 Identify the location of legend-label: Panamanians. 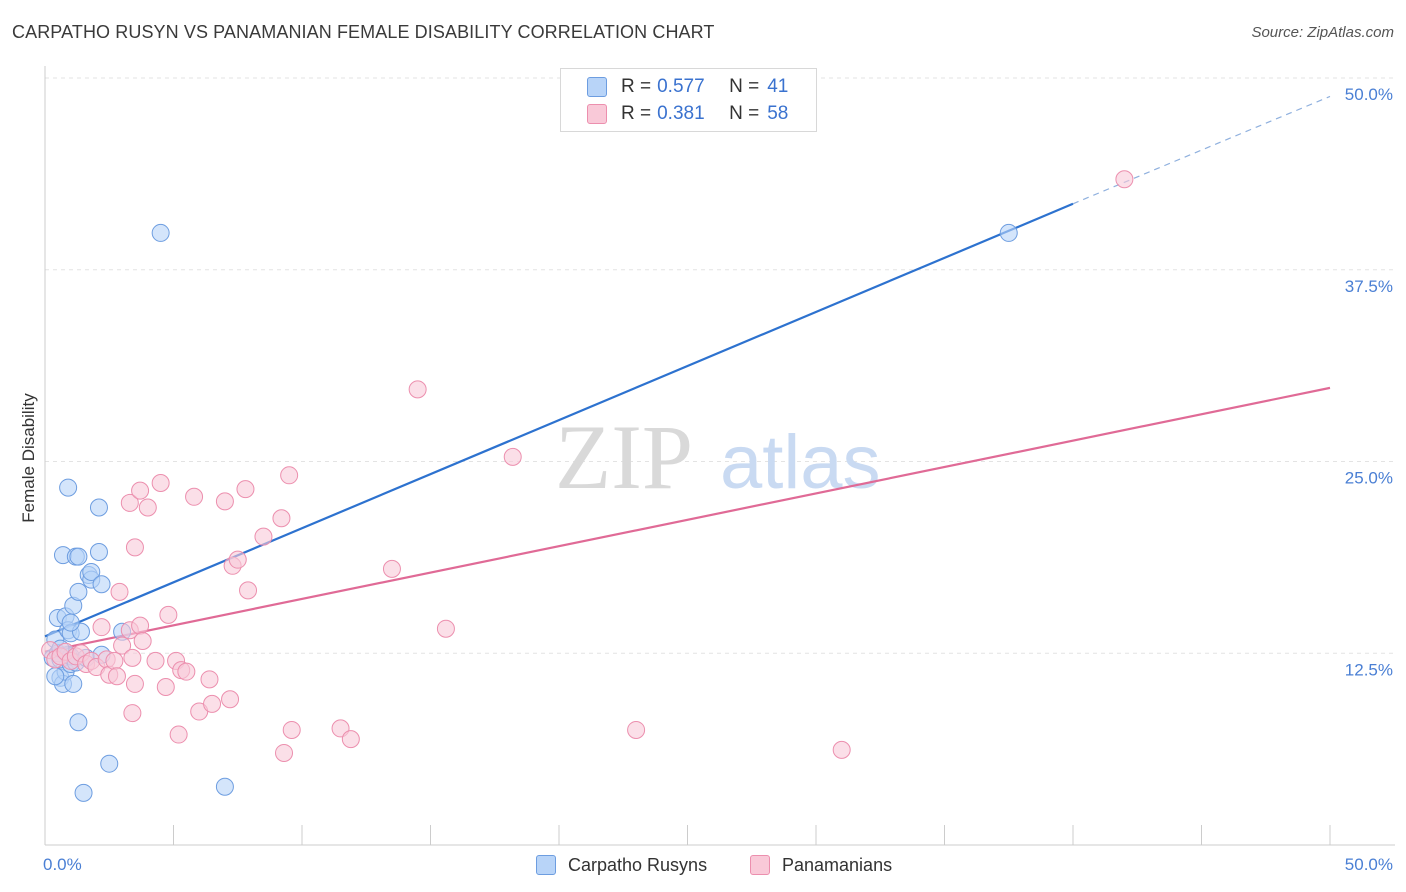
(837, 864).